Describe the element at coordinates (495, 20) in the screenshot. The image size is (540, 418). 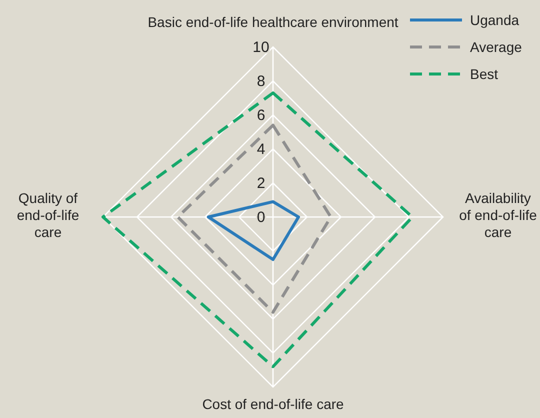
I see `legend-label: Uganda` at that location.